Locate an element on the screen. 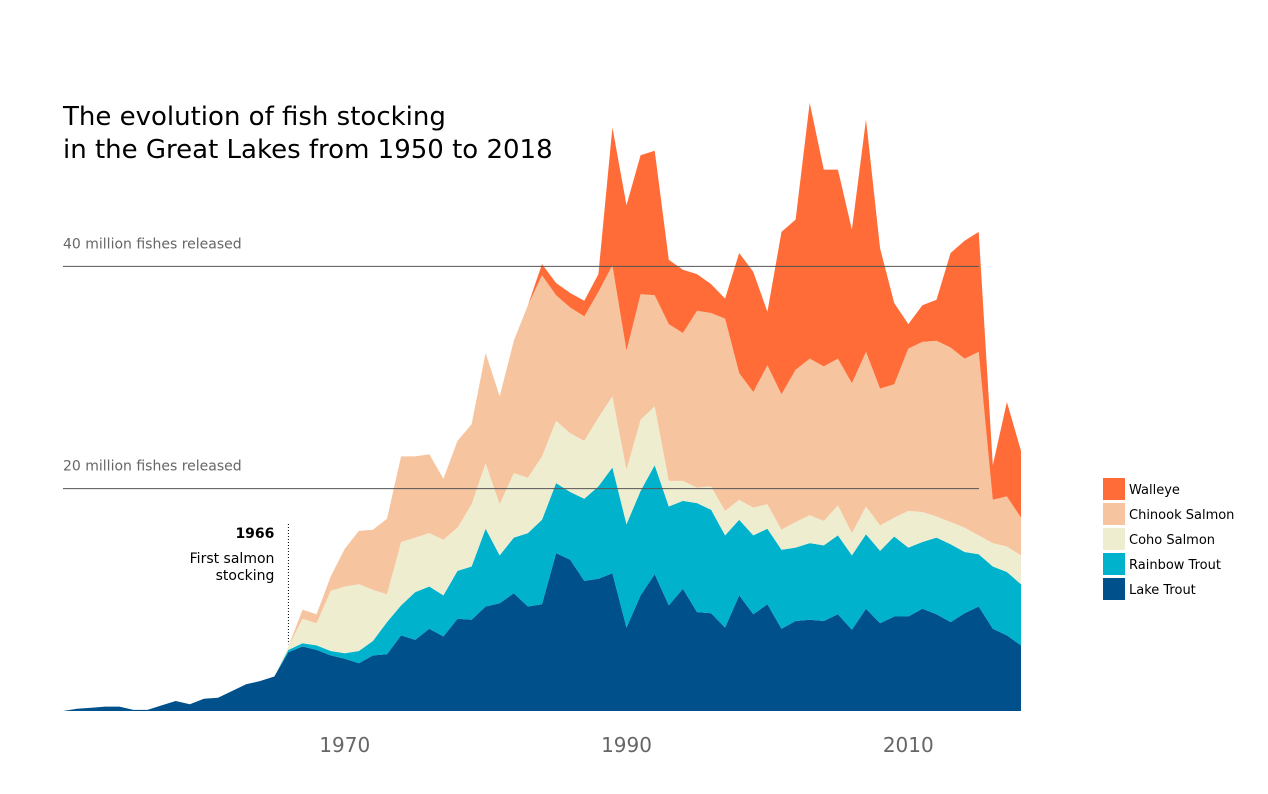 This screenshot has width=1268, height=794. x-axis-ticks: 1970 1990 2010 is located at coordinates (626, 745).